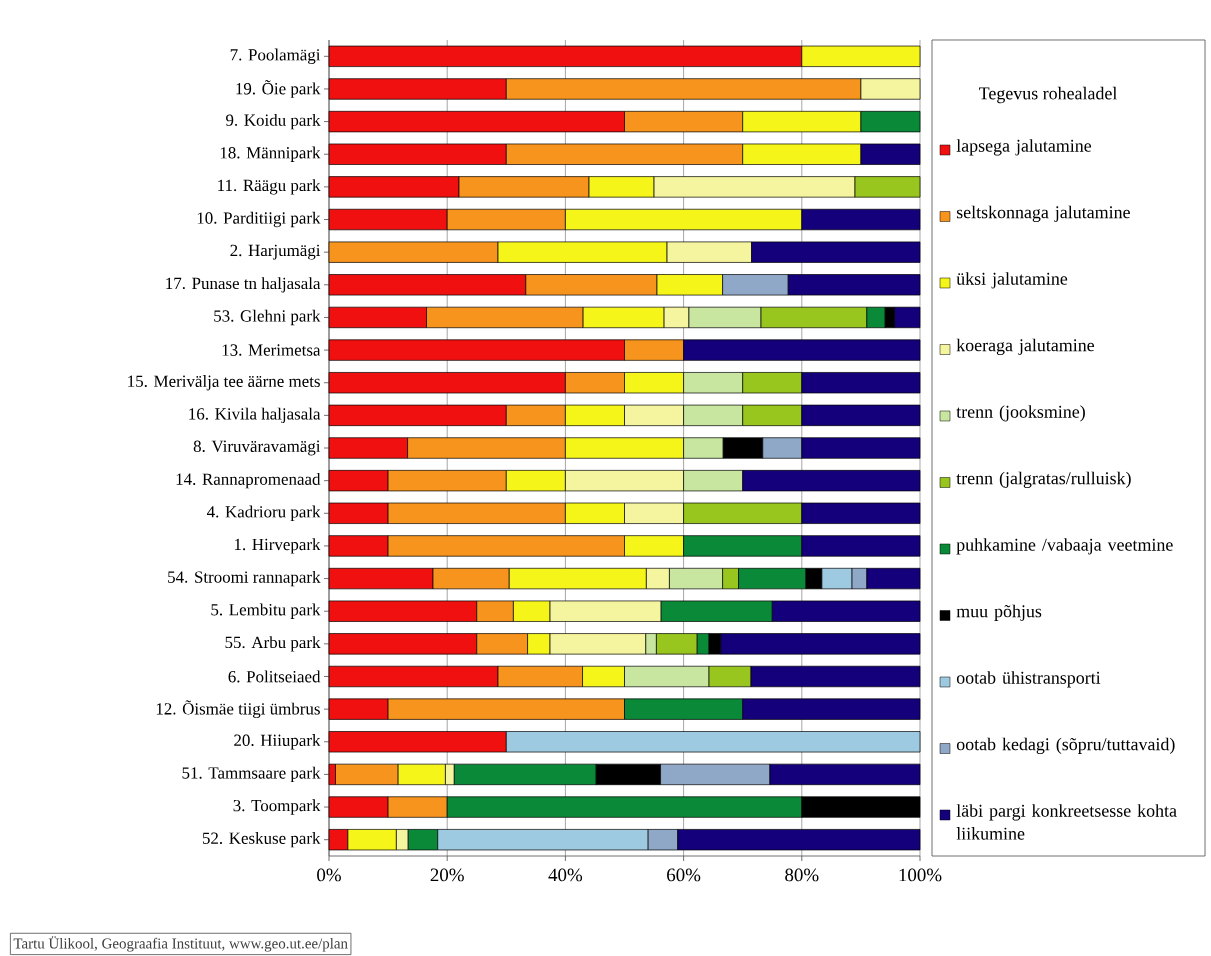  Describe the element at coordinates (243, 285) in the screenshot. I see `y-tick-label: 17. Punase tn haljasala` at that location.